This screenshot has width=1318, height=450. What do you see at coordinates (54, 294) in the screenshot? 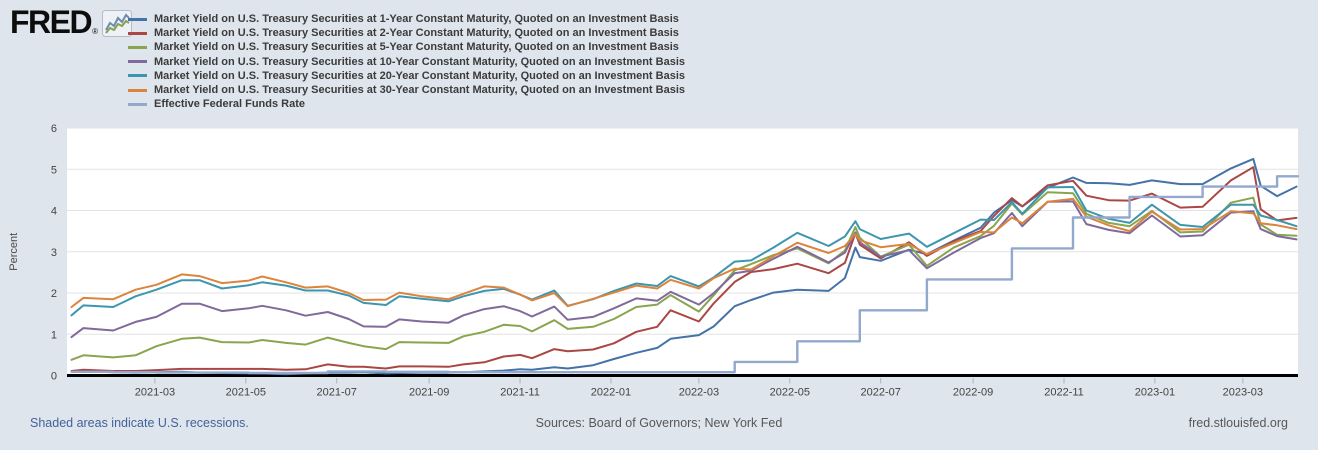
I see `y-tick-label: 2` at bounding box center [54, 294].